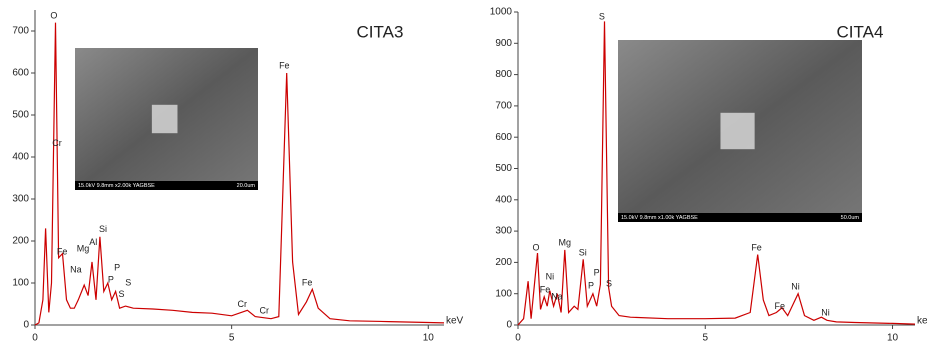  What do you see at coordinates (659, 218) in the screenshot?
I see `sem-caption: 15.0kV 9.8mm x1.00k YAGBSE` at bounding box center [659, 218].